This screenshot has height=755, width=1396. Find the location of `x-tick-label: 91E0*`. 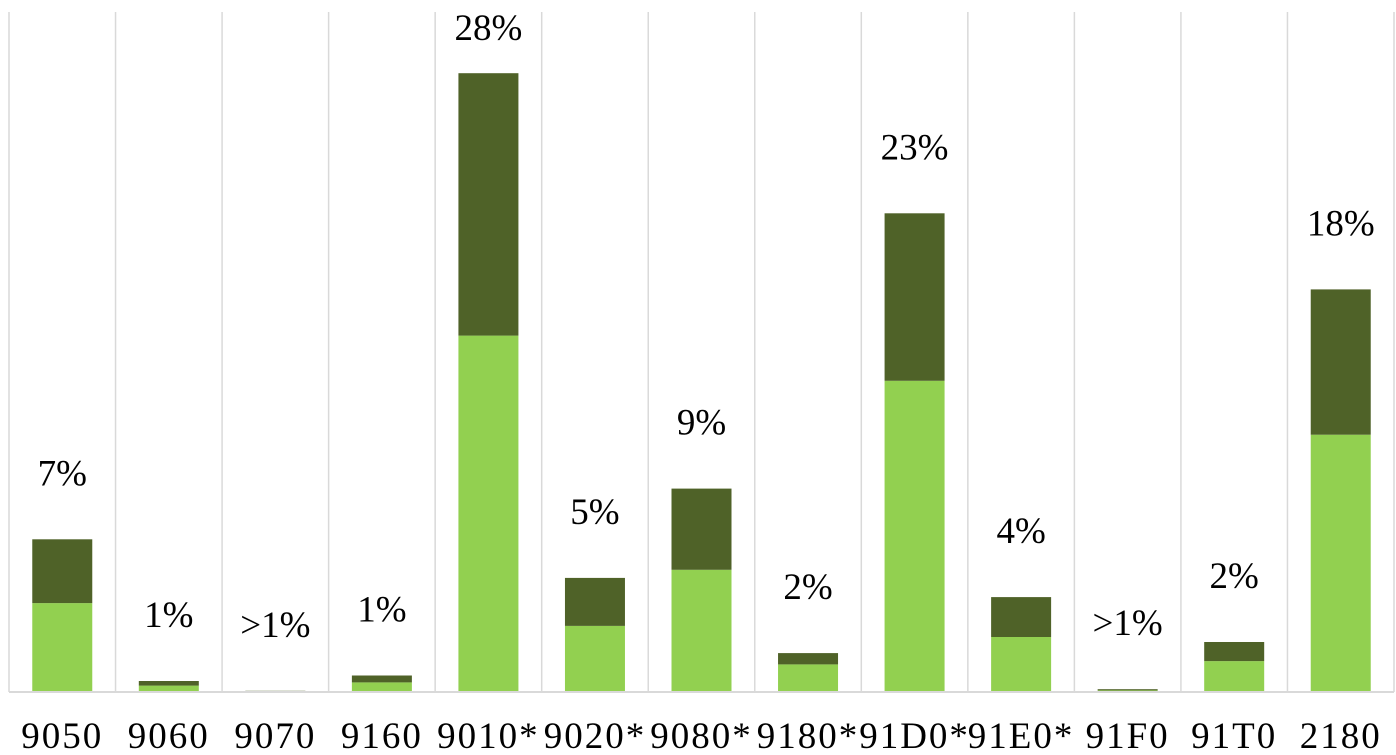

x-tick-label: 91E0* is located at coordinates (1021, 735).